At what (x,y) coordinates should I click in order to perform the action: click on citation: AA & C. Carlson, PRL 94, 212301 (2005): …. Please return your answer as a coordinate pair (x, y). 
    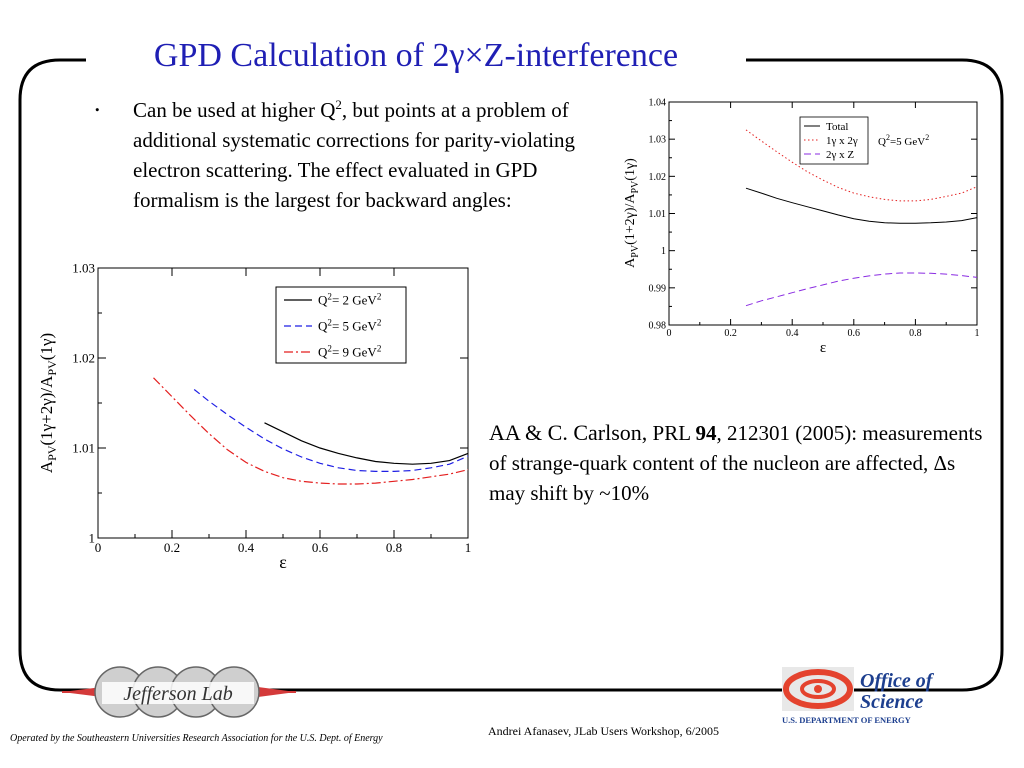
    Looking at the image, I should click on (739, 463).